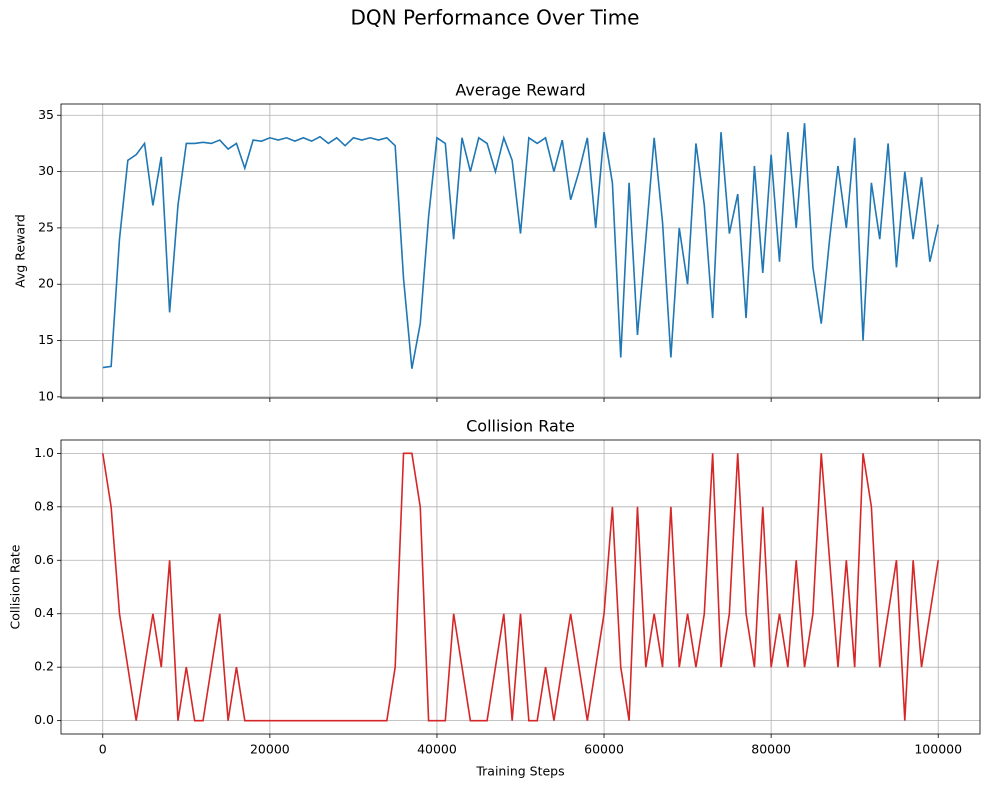 The height and width of the screenshot is (788, 989). What do you see at coordinates (771, 749) in the screenshot?
I see `x-tick-label: 80000` at bounding box center [771, 749].